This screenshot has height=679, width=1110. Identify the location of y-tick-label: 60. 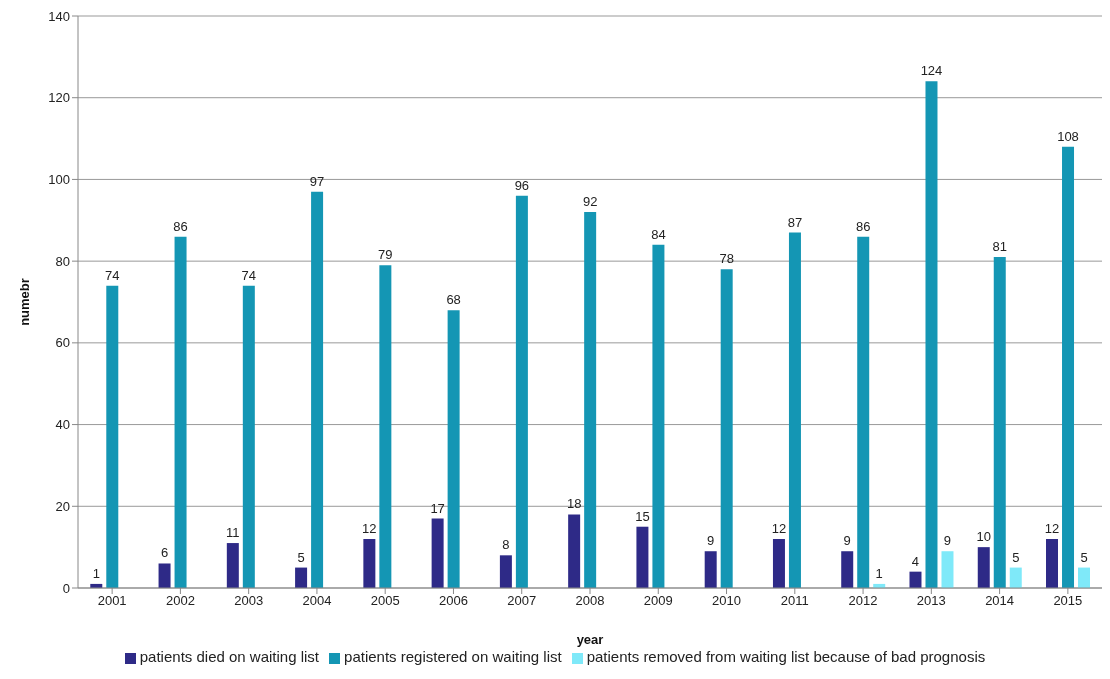
(62, 343).